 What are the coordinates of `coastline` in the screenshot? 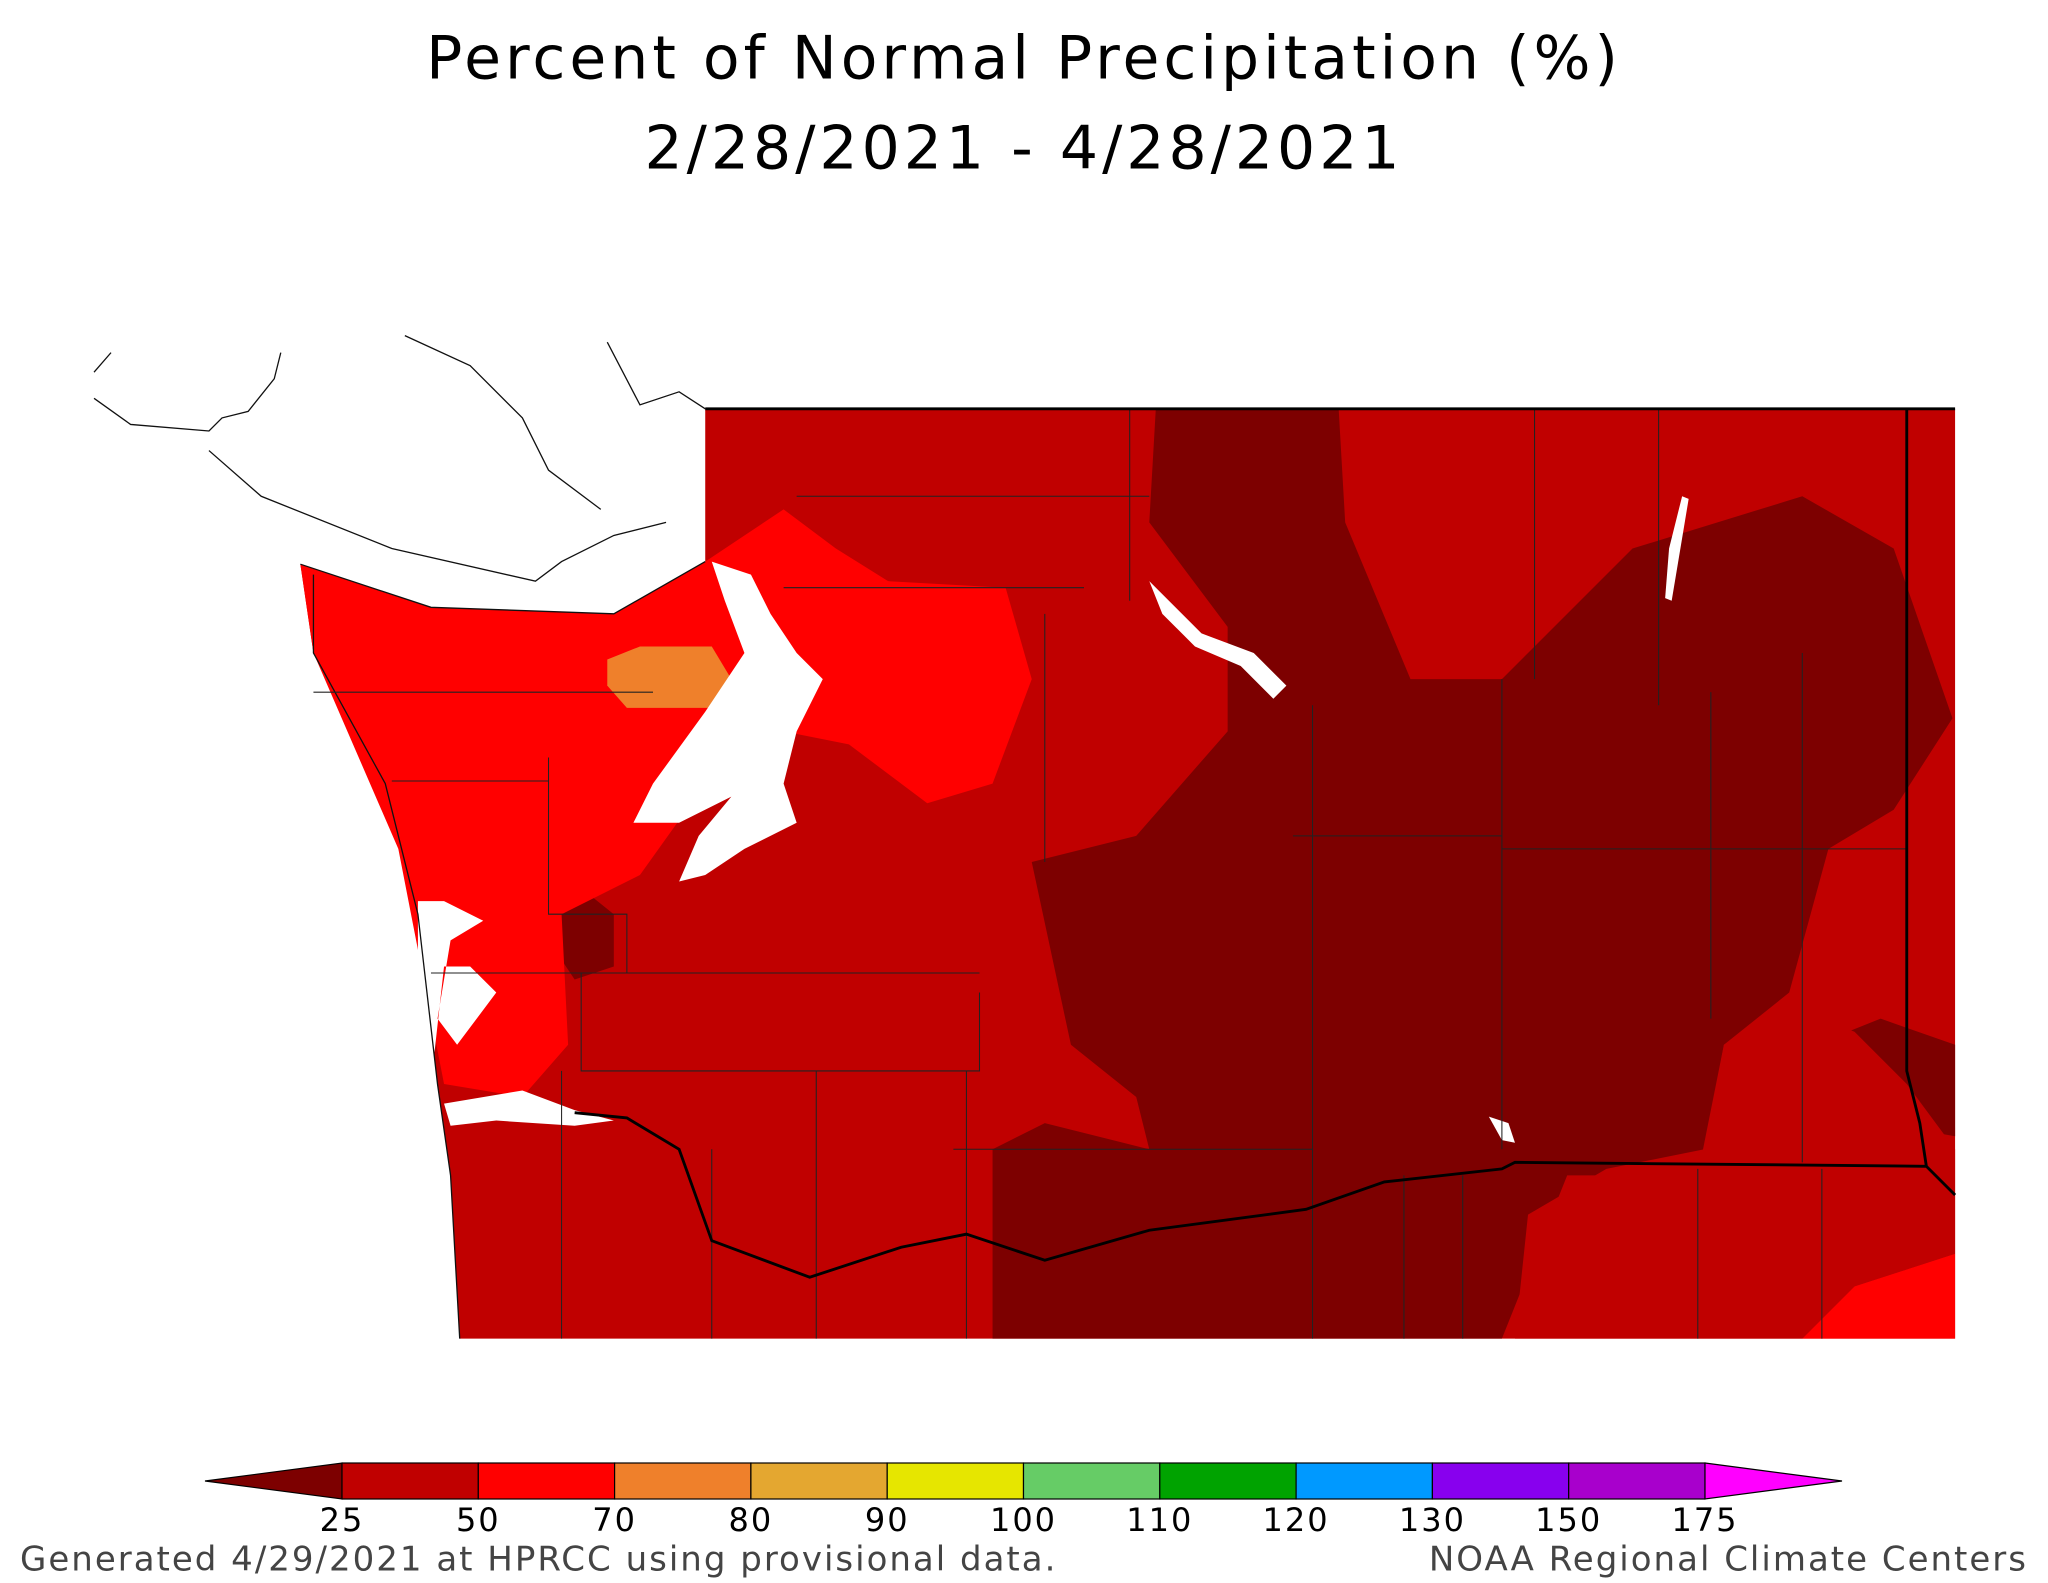 It's located at (503, 950).